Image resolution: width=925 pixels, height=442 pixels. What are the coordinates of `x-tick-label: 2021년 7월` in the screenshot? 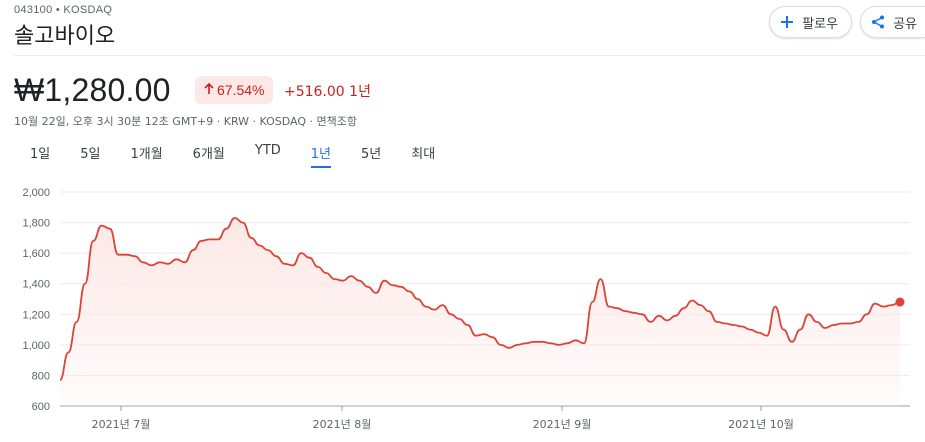 It's located at (121, 424).